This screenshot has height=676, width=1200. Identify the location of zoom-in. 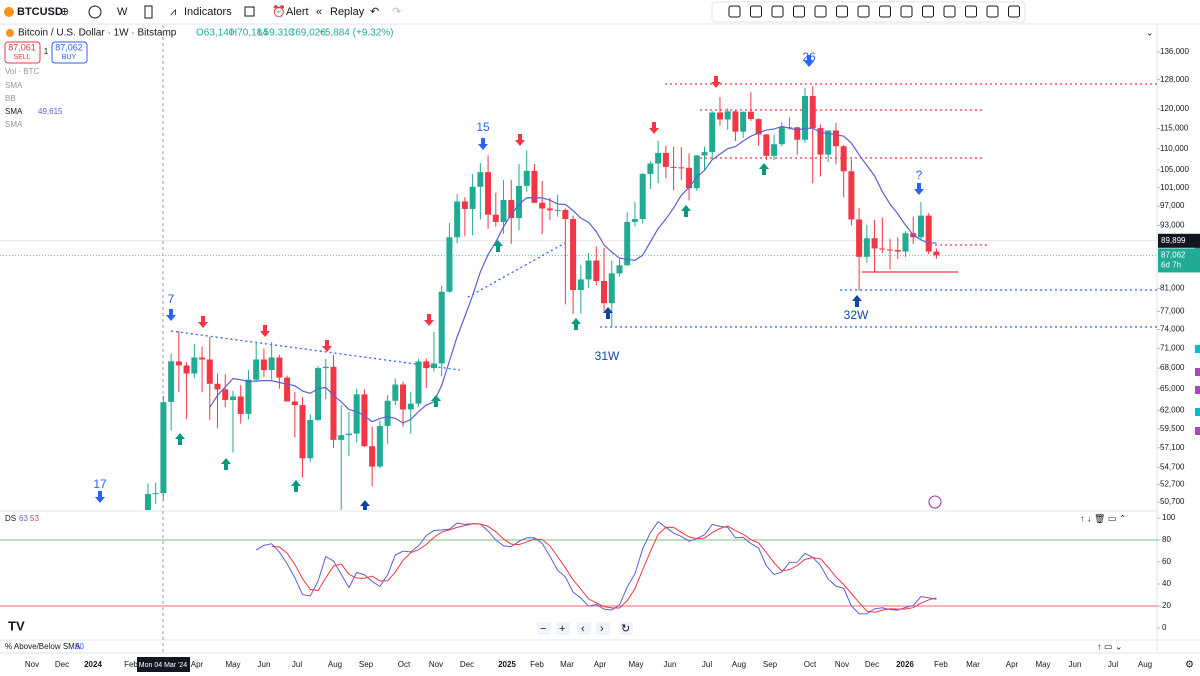
(563, 628).